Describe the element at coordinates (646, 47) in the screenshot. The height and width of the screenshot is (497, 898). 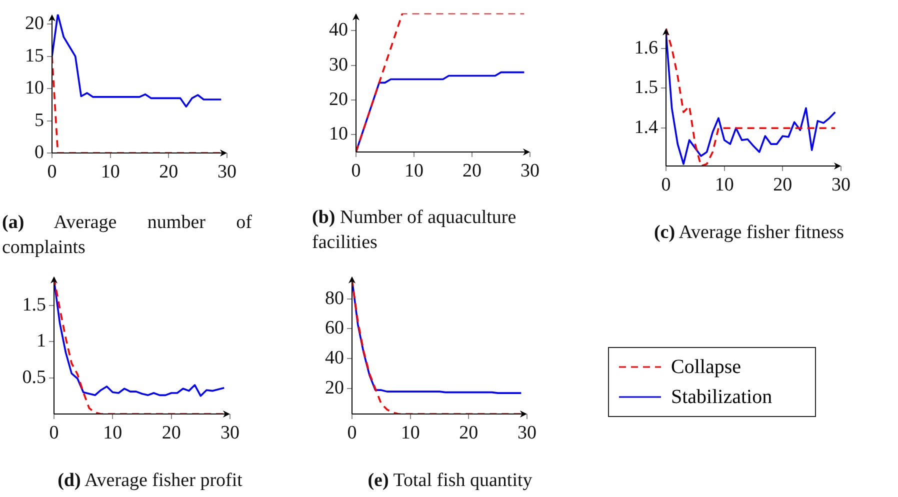
I see `y-tick-label: 1.6` at that location.